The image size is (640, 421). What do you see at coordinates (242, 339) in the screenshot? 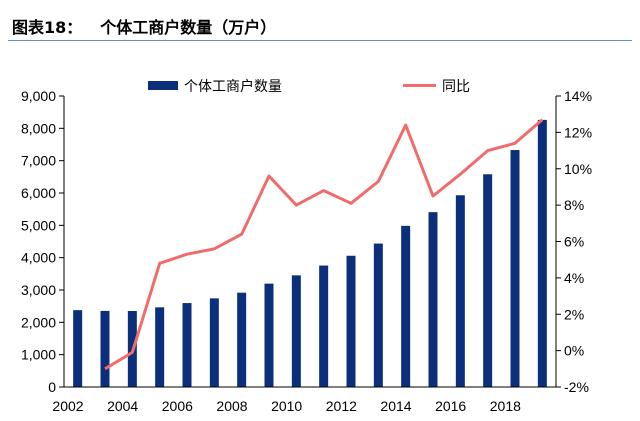
I see `bar-2008` at bounding box center [242, 339].